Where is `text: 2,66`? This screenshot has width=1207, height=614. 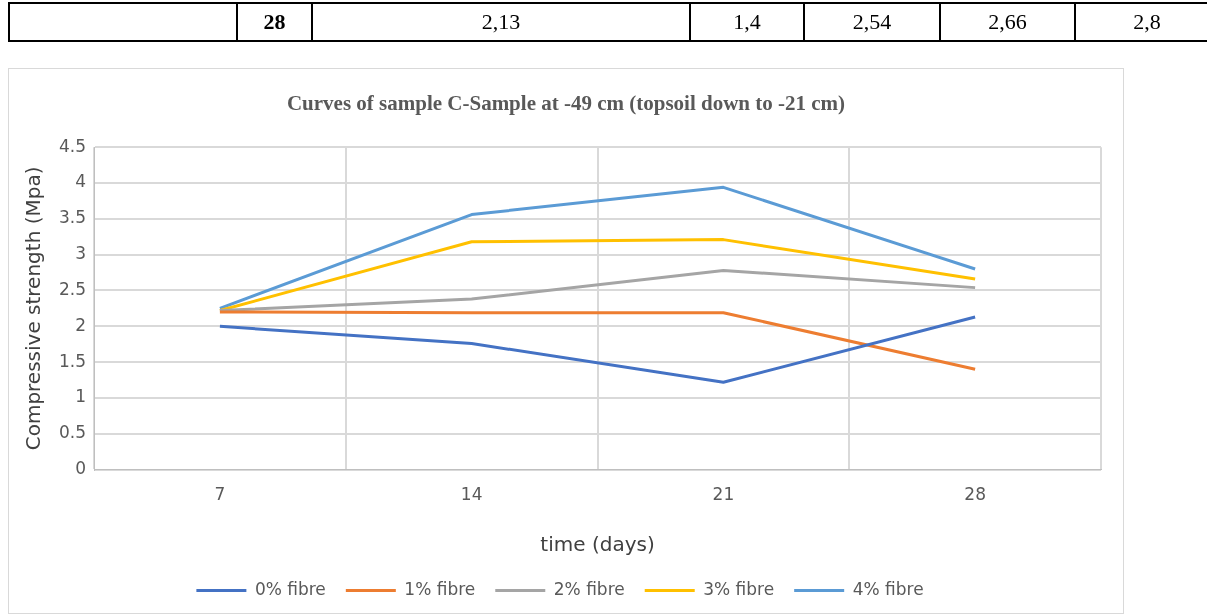 text: 2,66 is located at coordinates (1007, 22).